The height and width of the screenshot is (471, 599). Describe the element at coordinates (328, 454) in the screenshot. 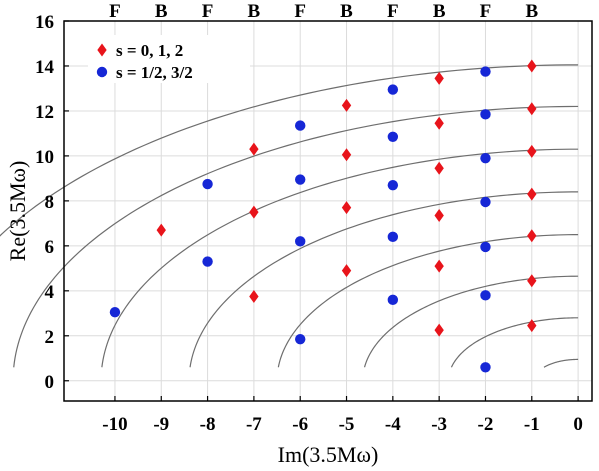

I see `x-axis-label: Im(3.5Mω)` at that location.